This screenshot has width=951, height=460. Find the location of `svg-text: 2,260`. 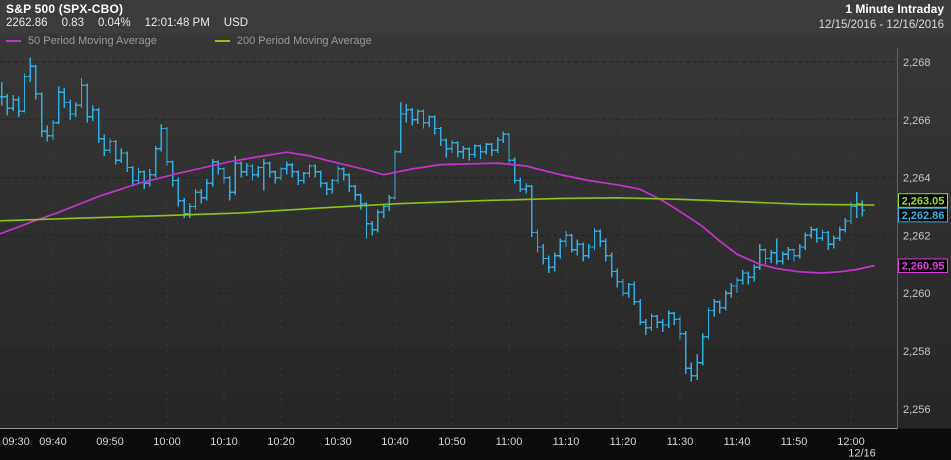

svg-text: 2,260 is located at coordinates (917, 294).